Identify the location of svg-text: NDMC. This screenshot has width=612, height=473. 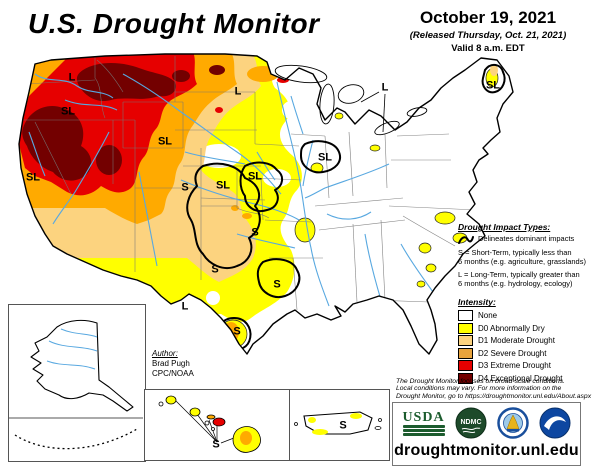
(470, 422).